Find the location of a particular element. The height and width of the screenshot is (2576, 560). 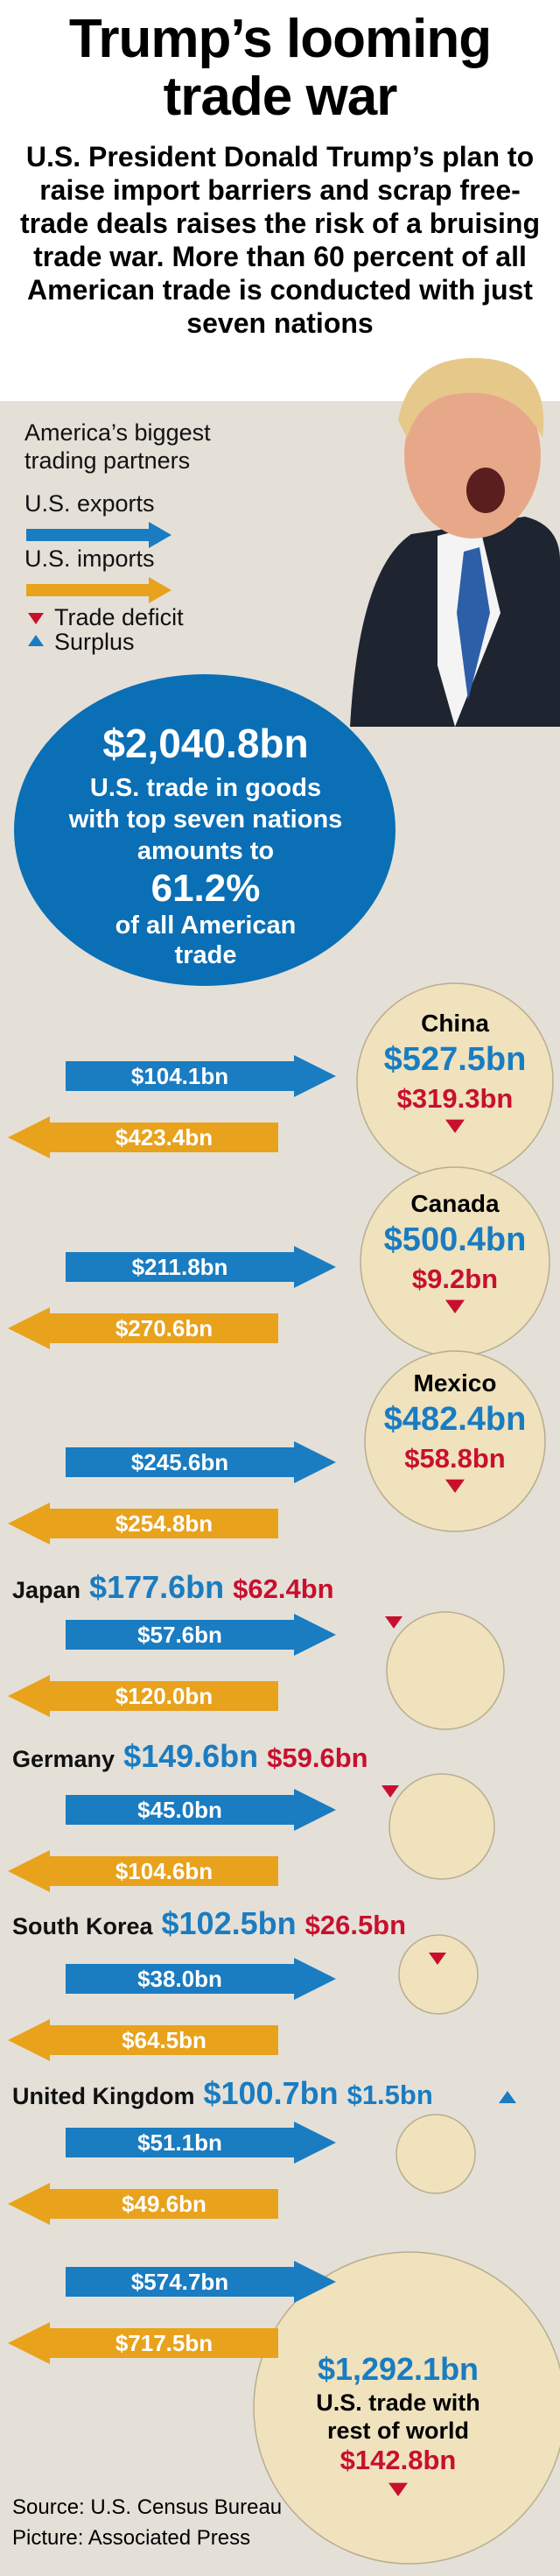

import-value: $270.6bn is located at coordinates (164, 1328).